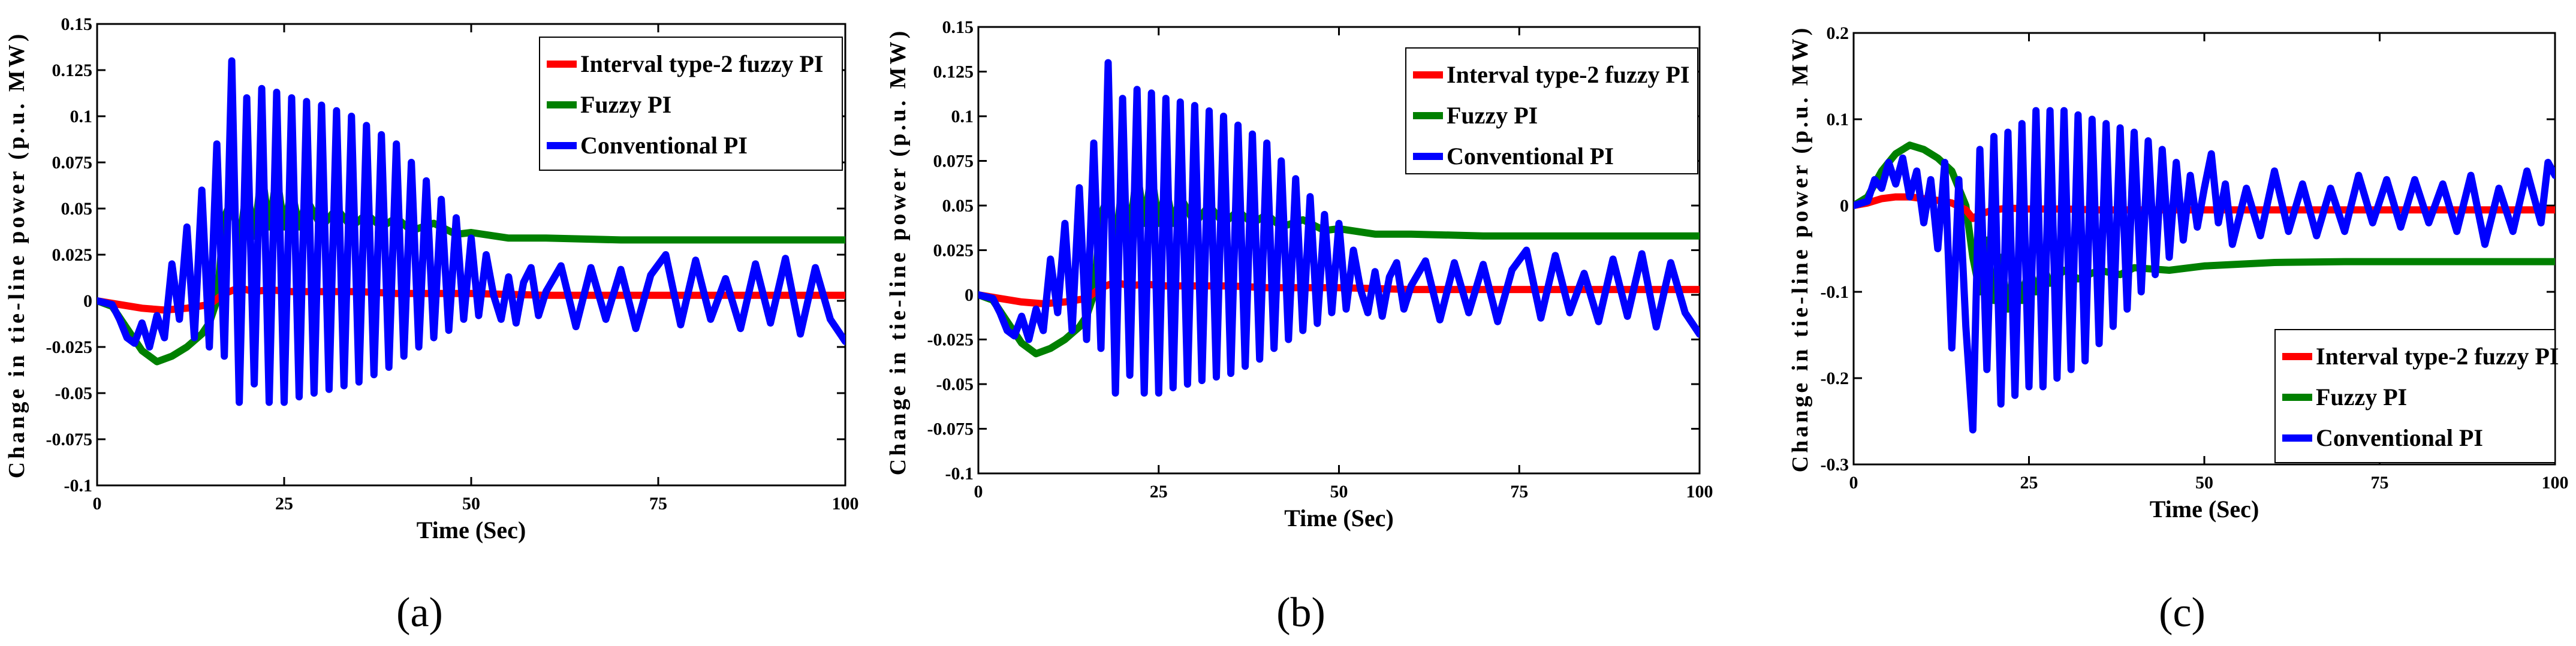 This screenshot has height=646, width=2576. Describe the element at coordinates (1838, 33) in the screenshot. I see `y-tick-label: 0.2` at that location.